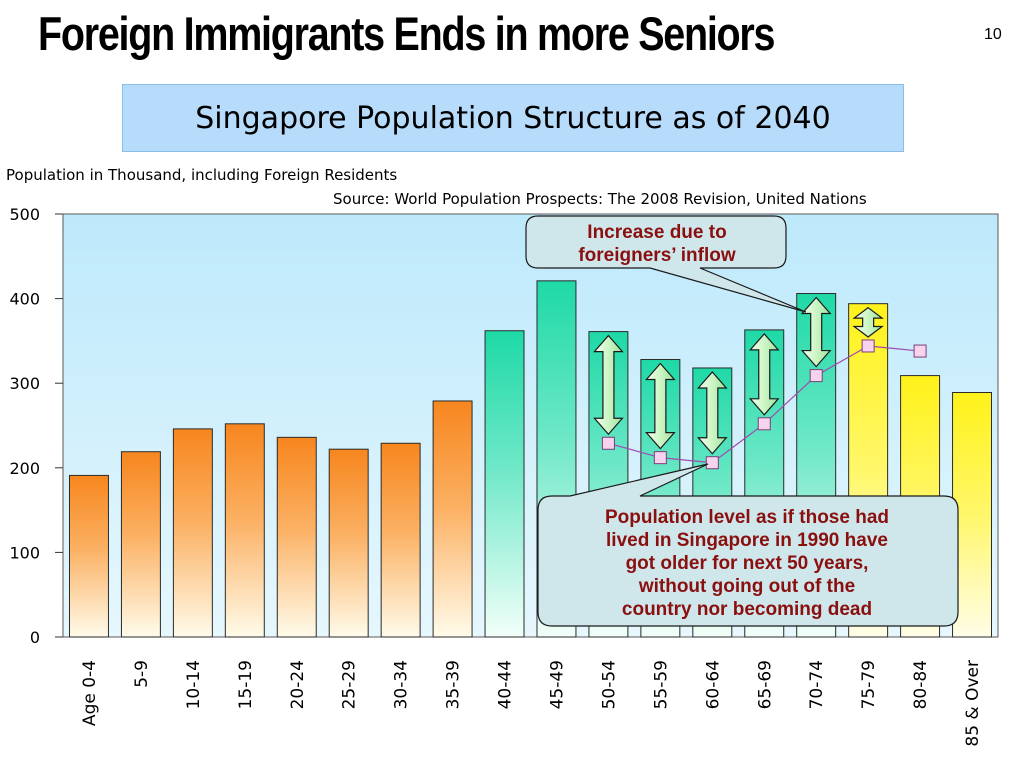  I want to click on x-tick-label: 85 & Over, so click(973, 703).